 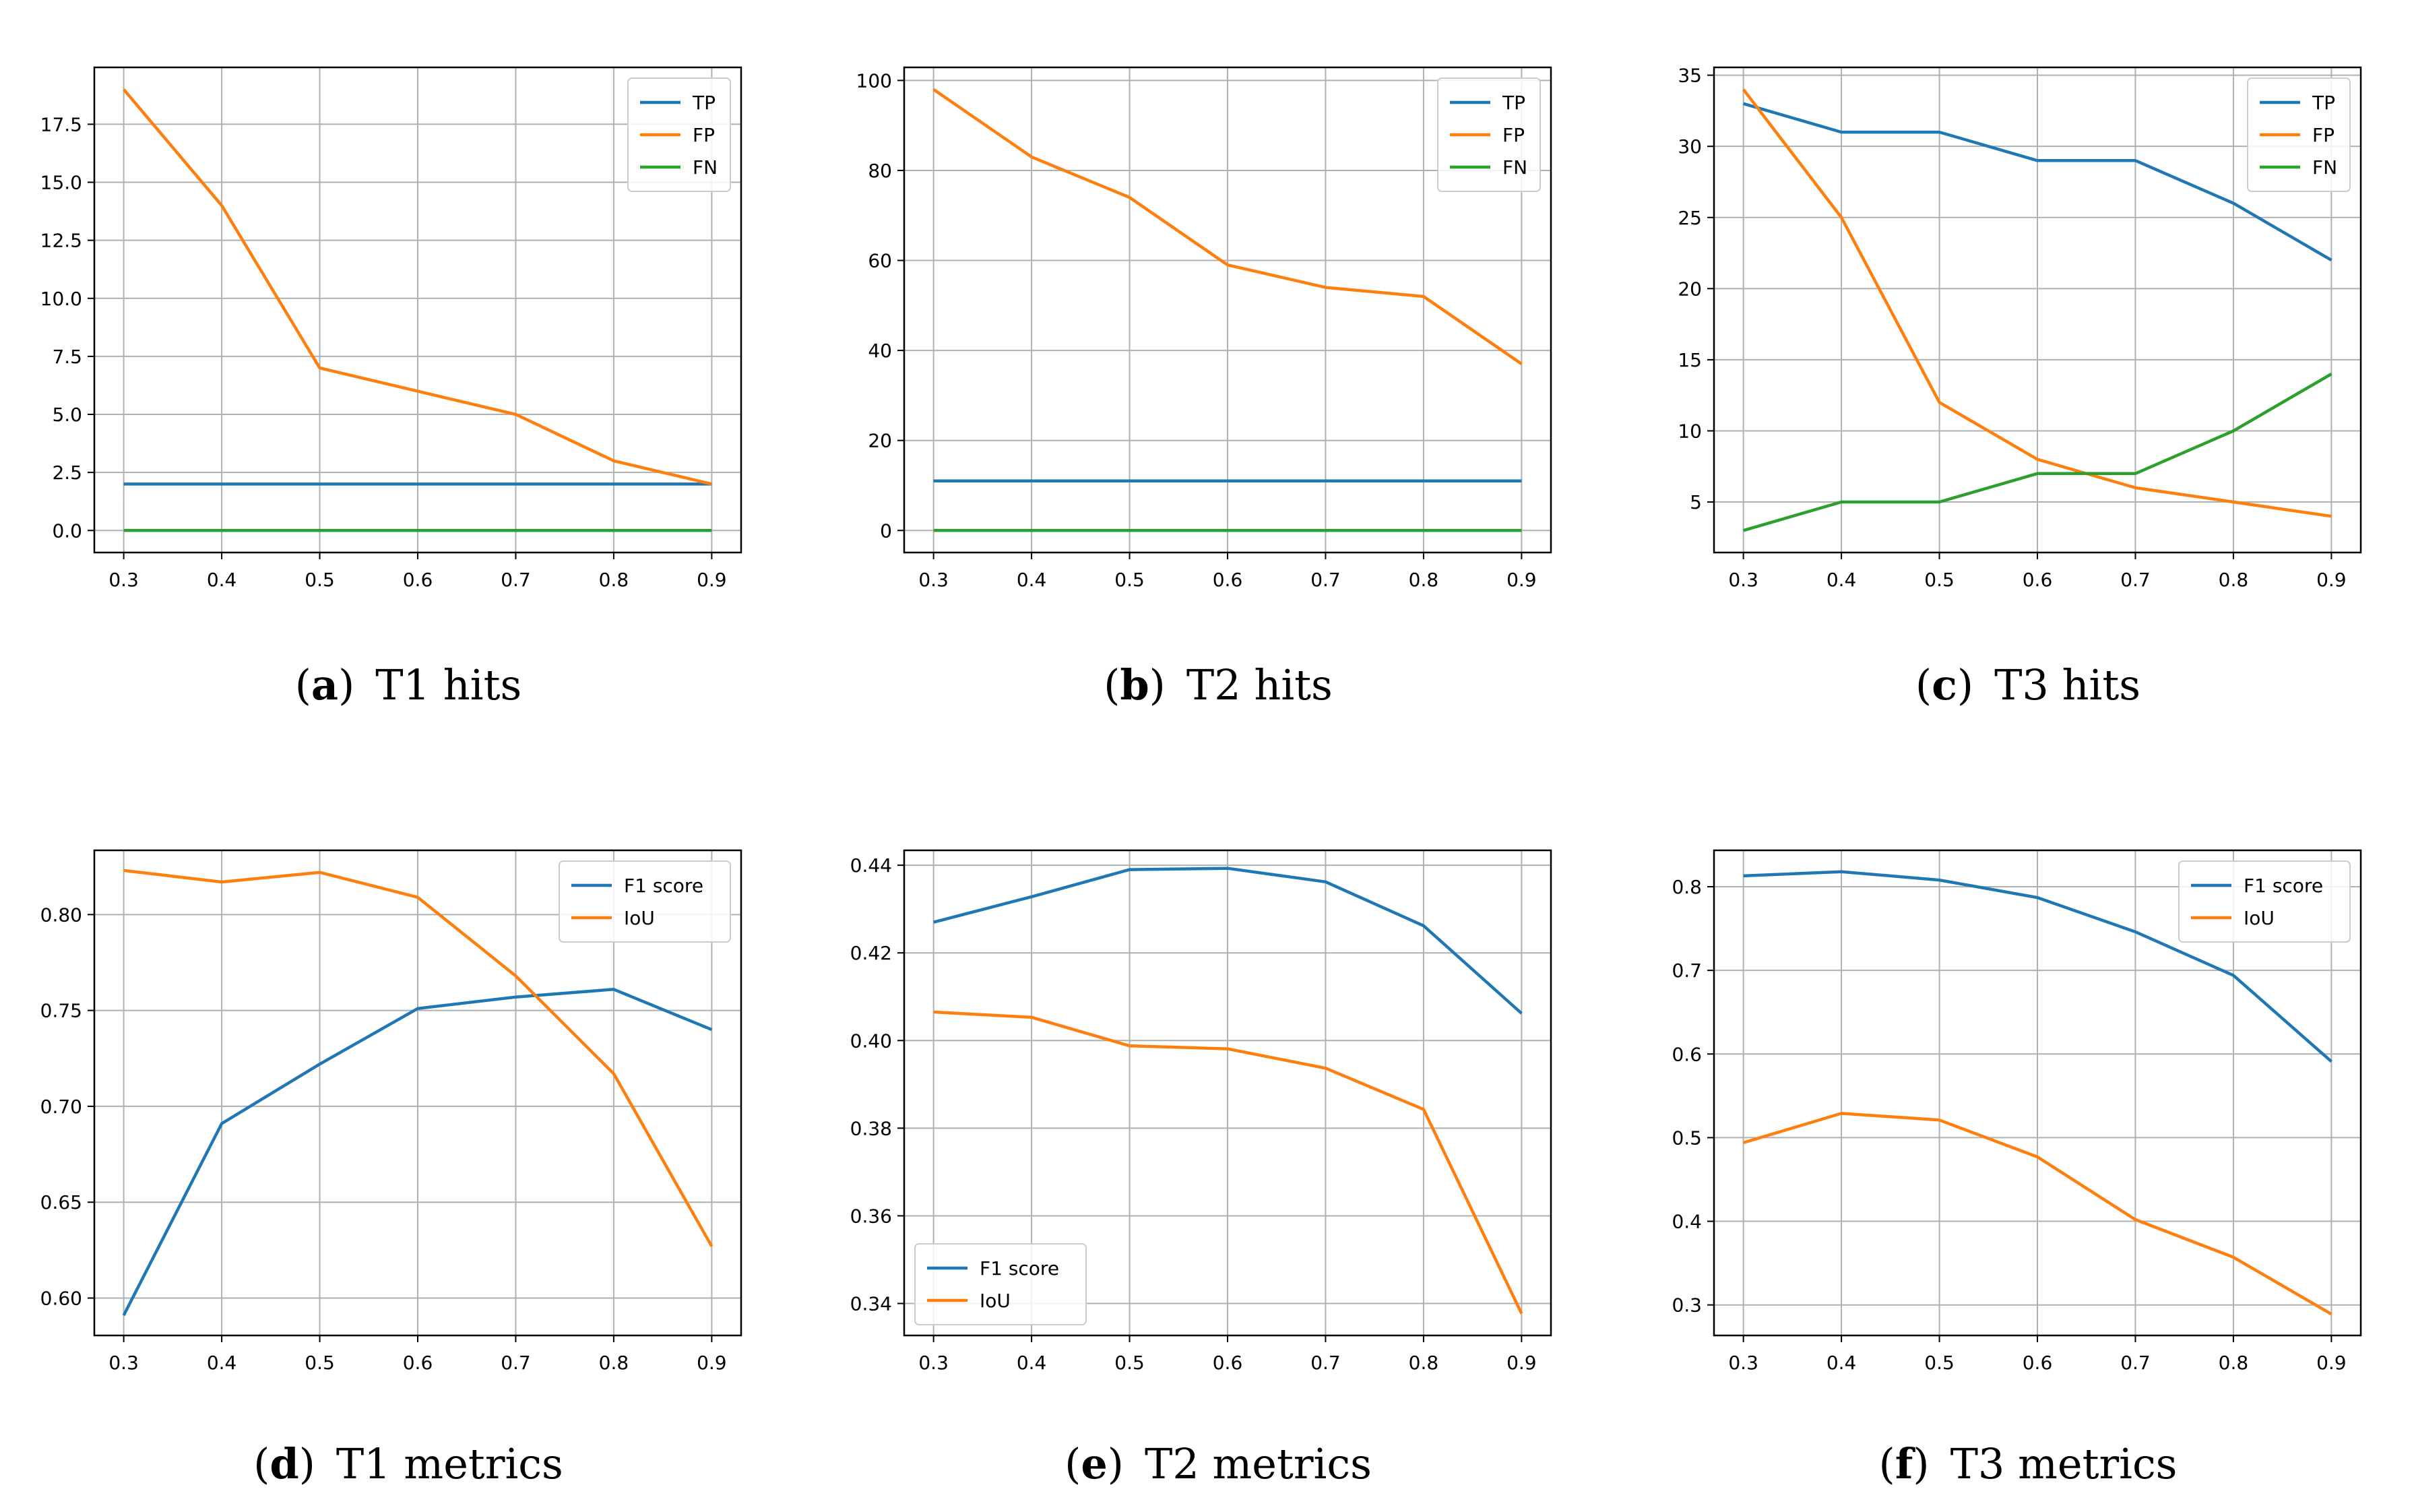 I want to click on y-tick-label: 20, so click(x=880, y=441).